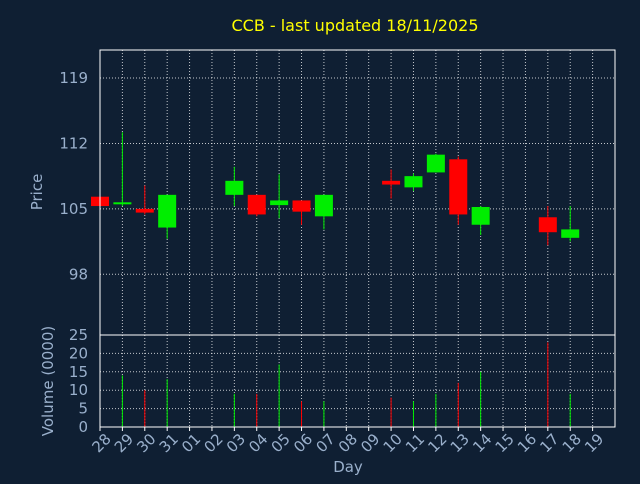 This screenshot has width=640, height=484. I want to click on price-tick-label: 119, so click(73, 78).